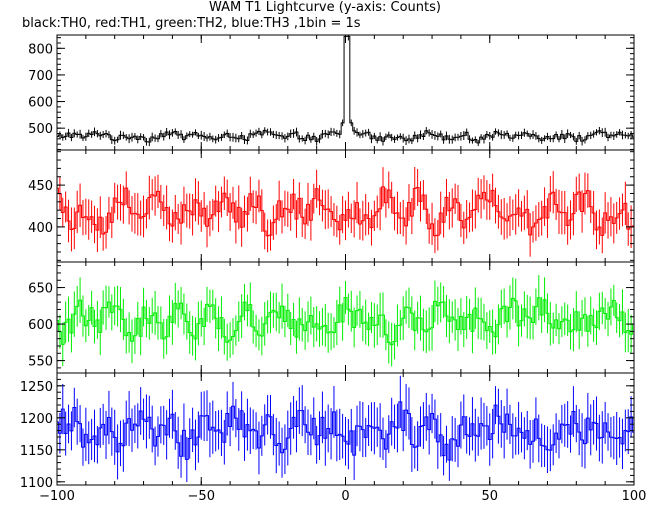  I want to click on y-tick-label: 650, so click(40, 289).